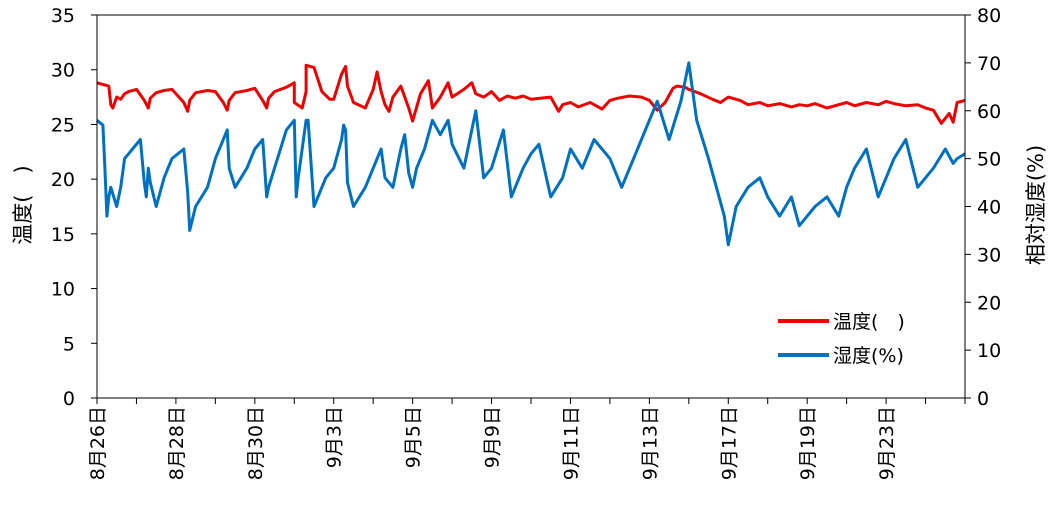  I want to click on y-right-tick-label: 0, so click(983, 399).